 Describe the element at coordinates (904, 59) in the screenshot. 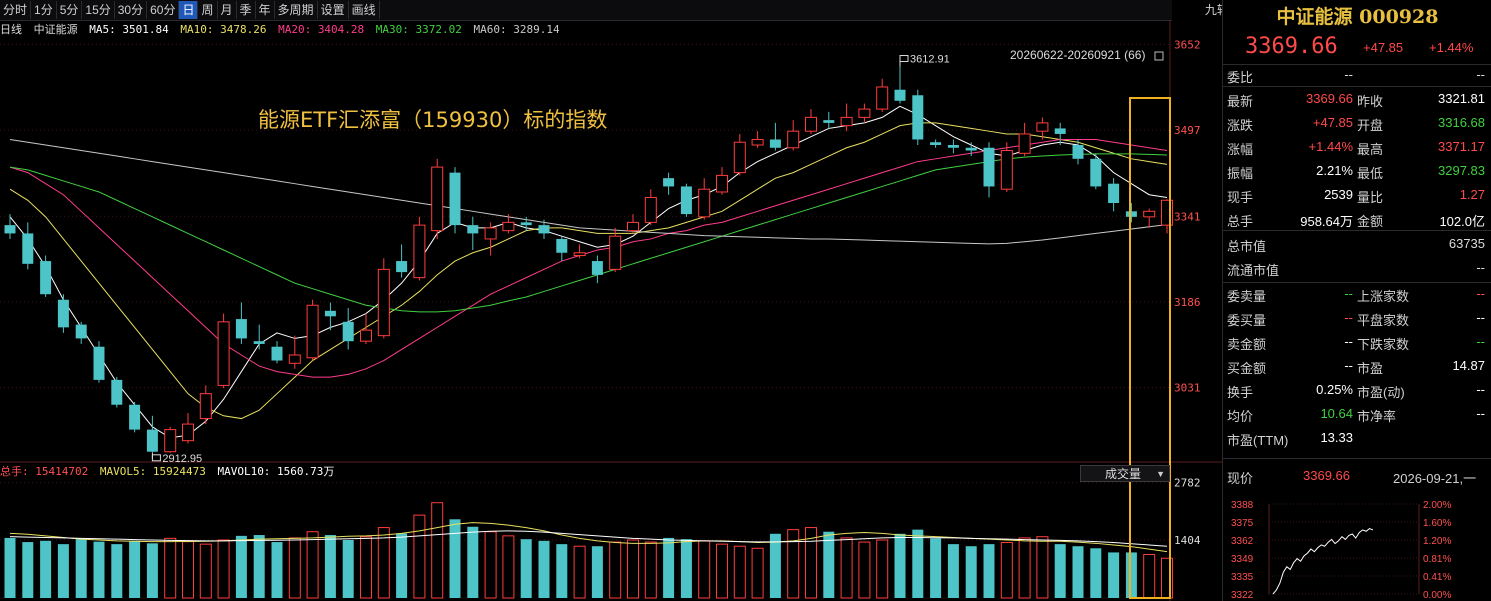

I see `high-marker-box` at that location.